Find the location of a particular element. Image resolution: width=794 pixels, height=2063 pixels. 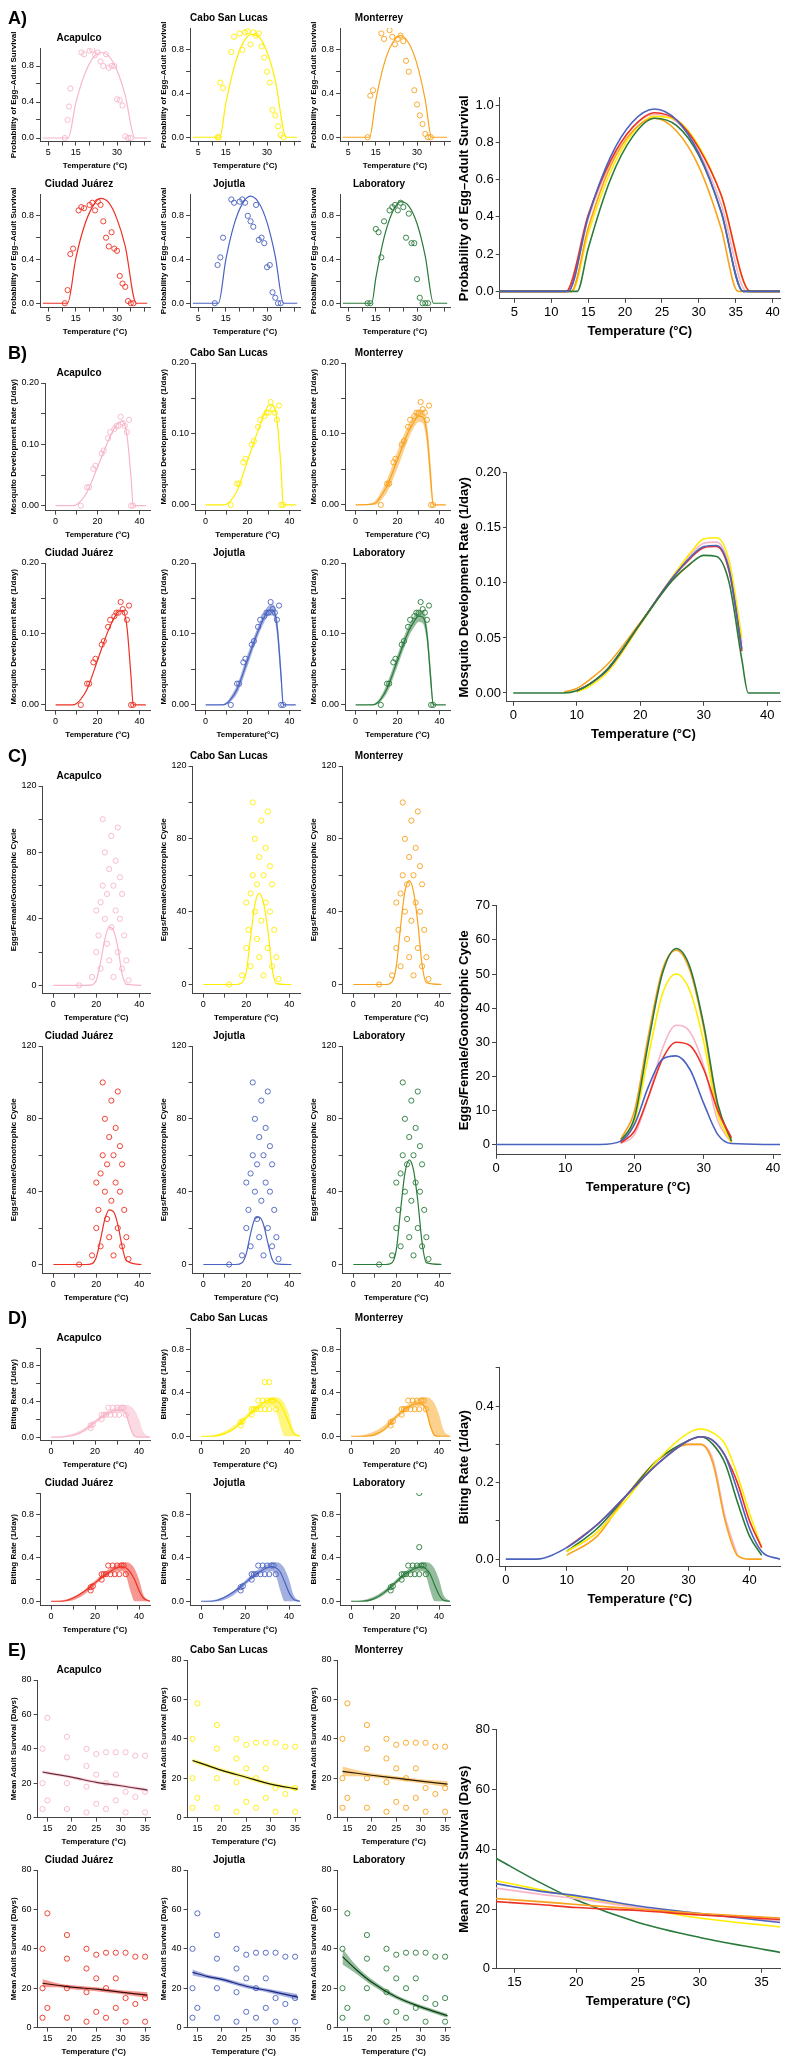

chart-title: Cabo San Lucas is located at coordinates (229, 1317).